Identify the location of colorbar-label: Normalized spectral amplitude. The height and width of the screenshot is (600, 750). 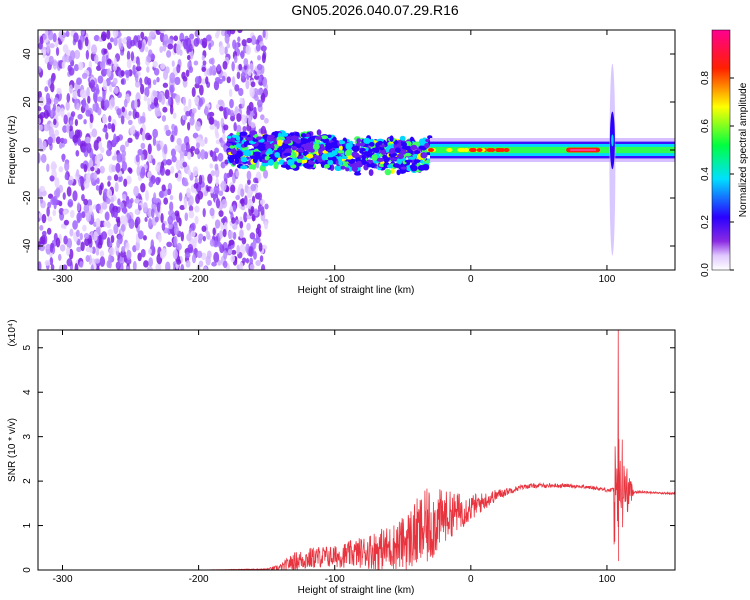
(743, 149).